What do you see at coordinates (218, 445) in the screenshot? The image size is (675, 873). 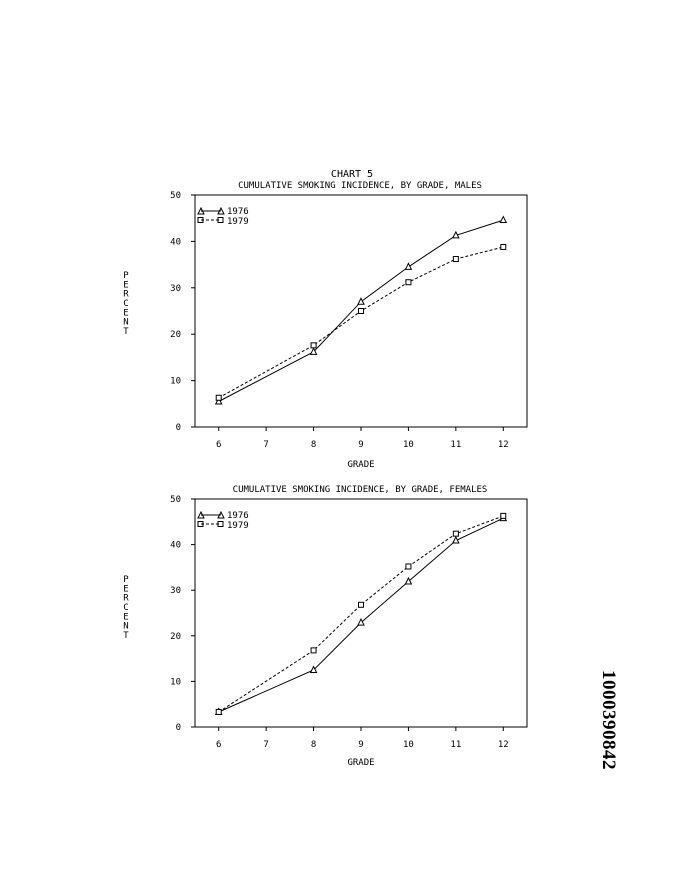 I see `x-tick-label: 6` at bounding box center [218, 445].